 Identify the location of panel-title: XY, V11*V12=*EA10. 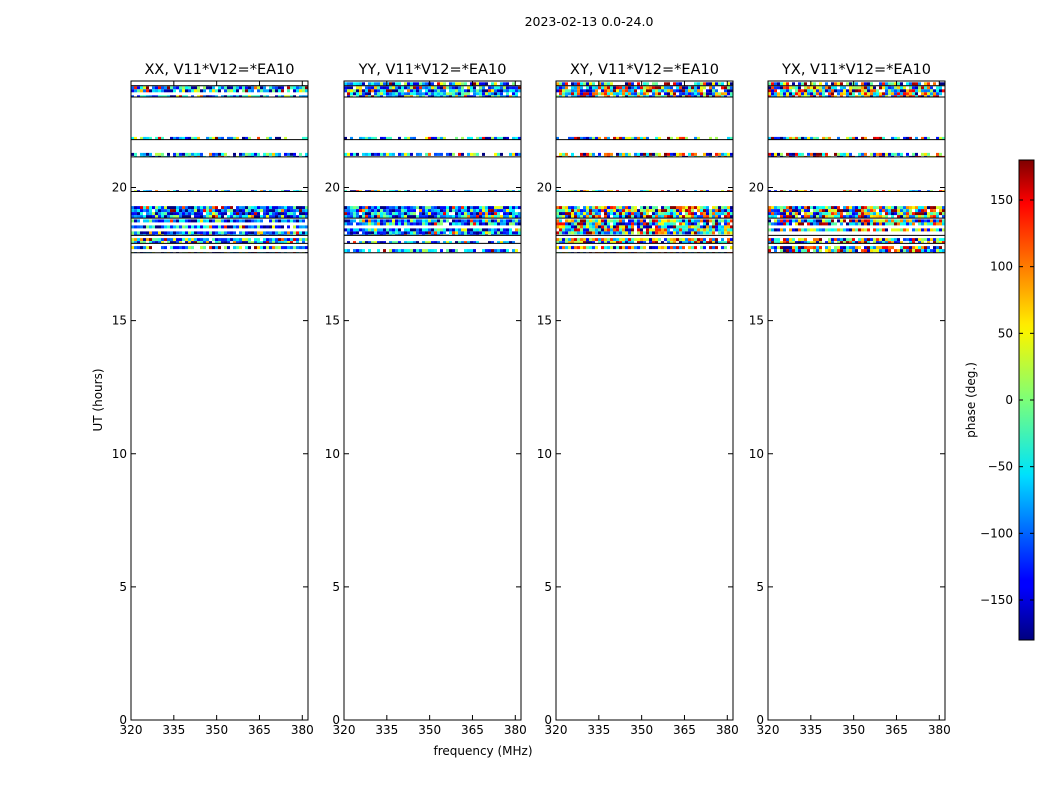
(644, 70).